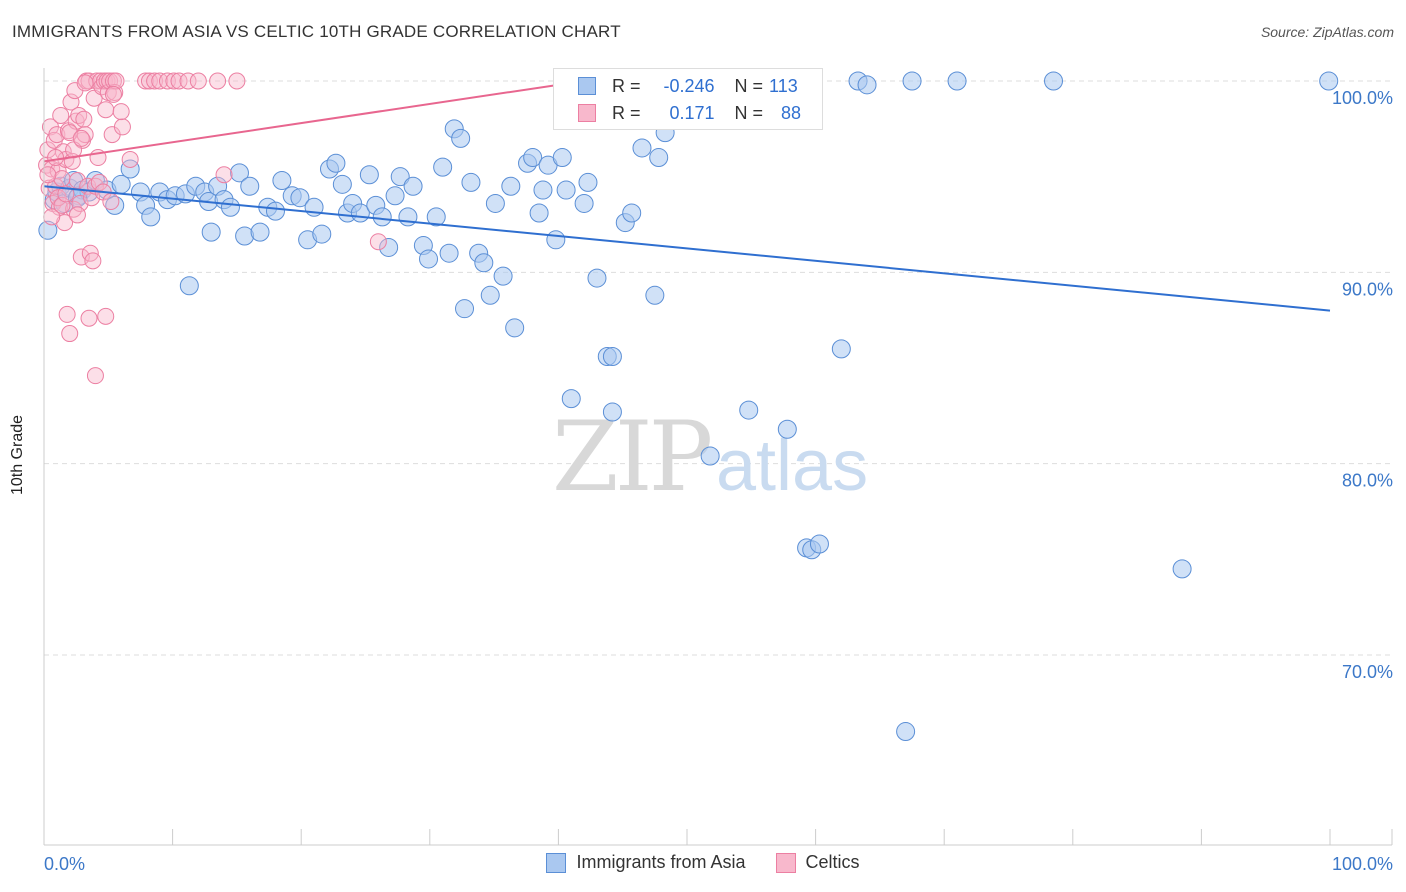 This screenshot has height=892, width=1406. I want to click on series-legend: Immigrants from Asia Celtics, so click(703, 862).